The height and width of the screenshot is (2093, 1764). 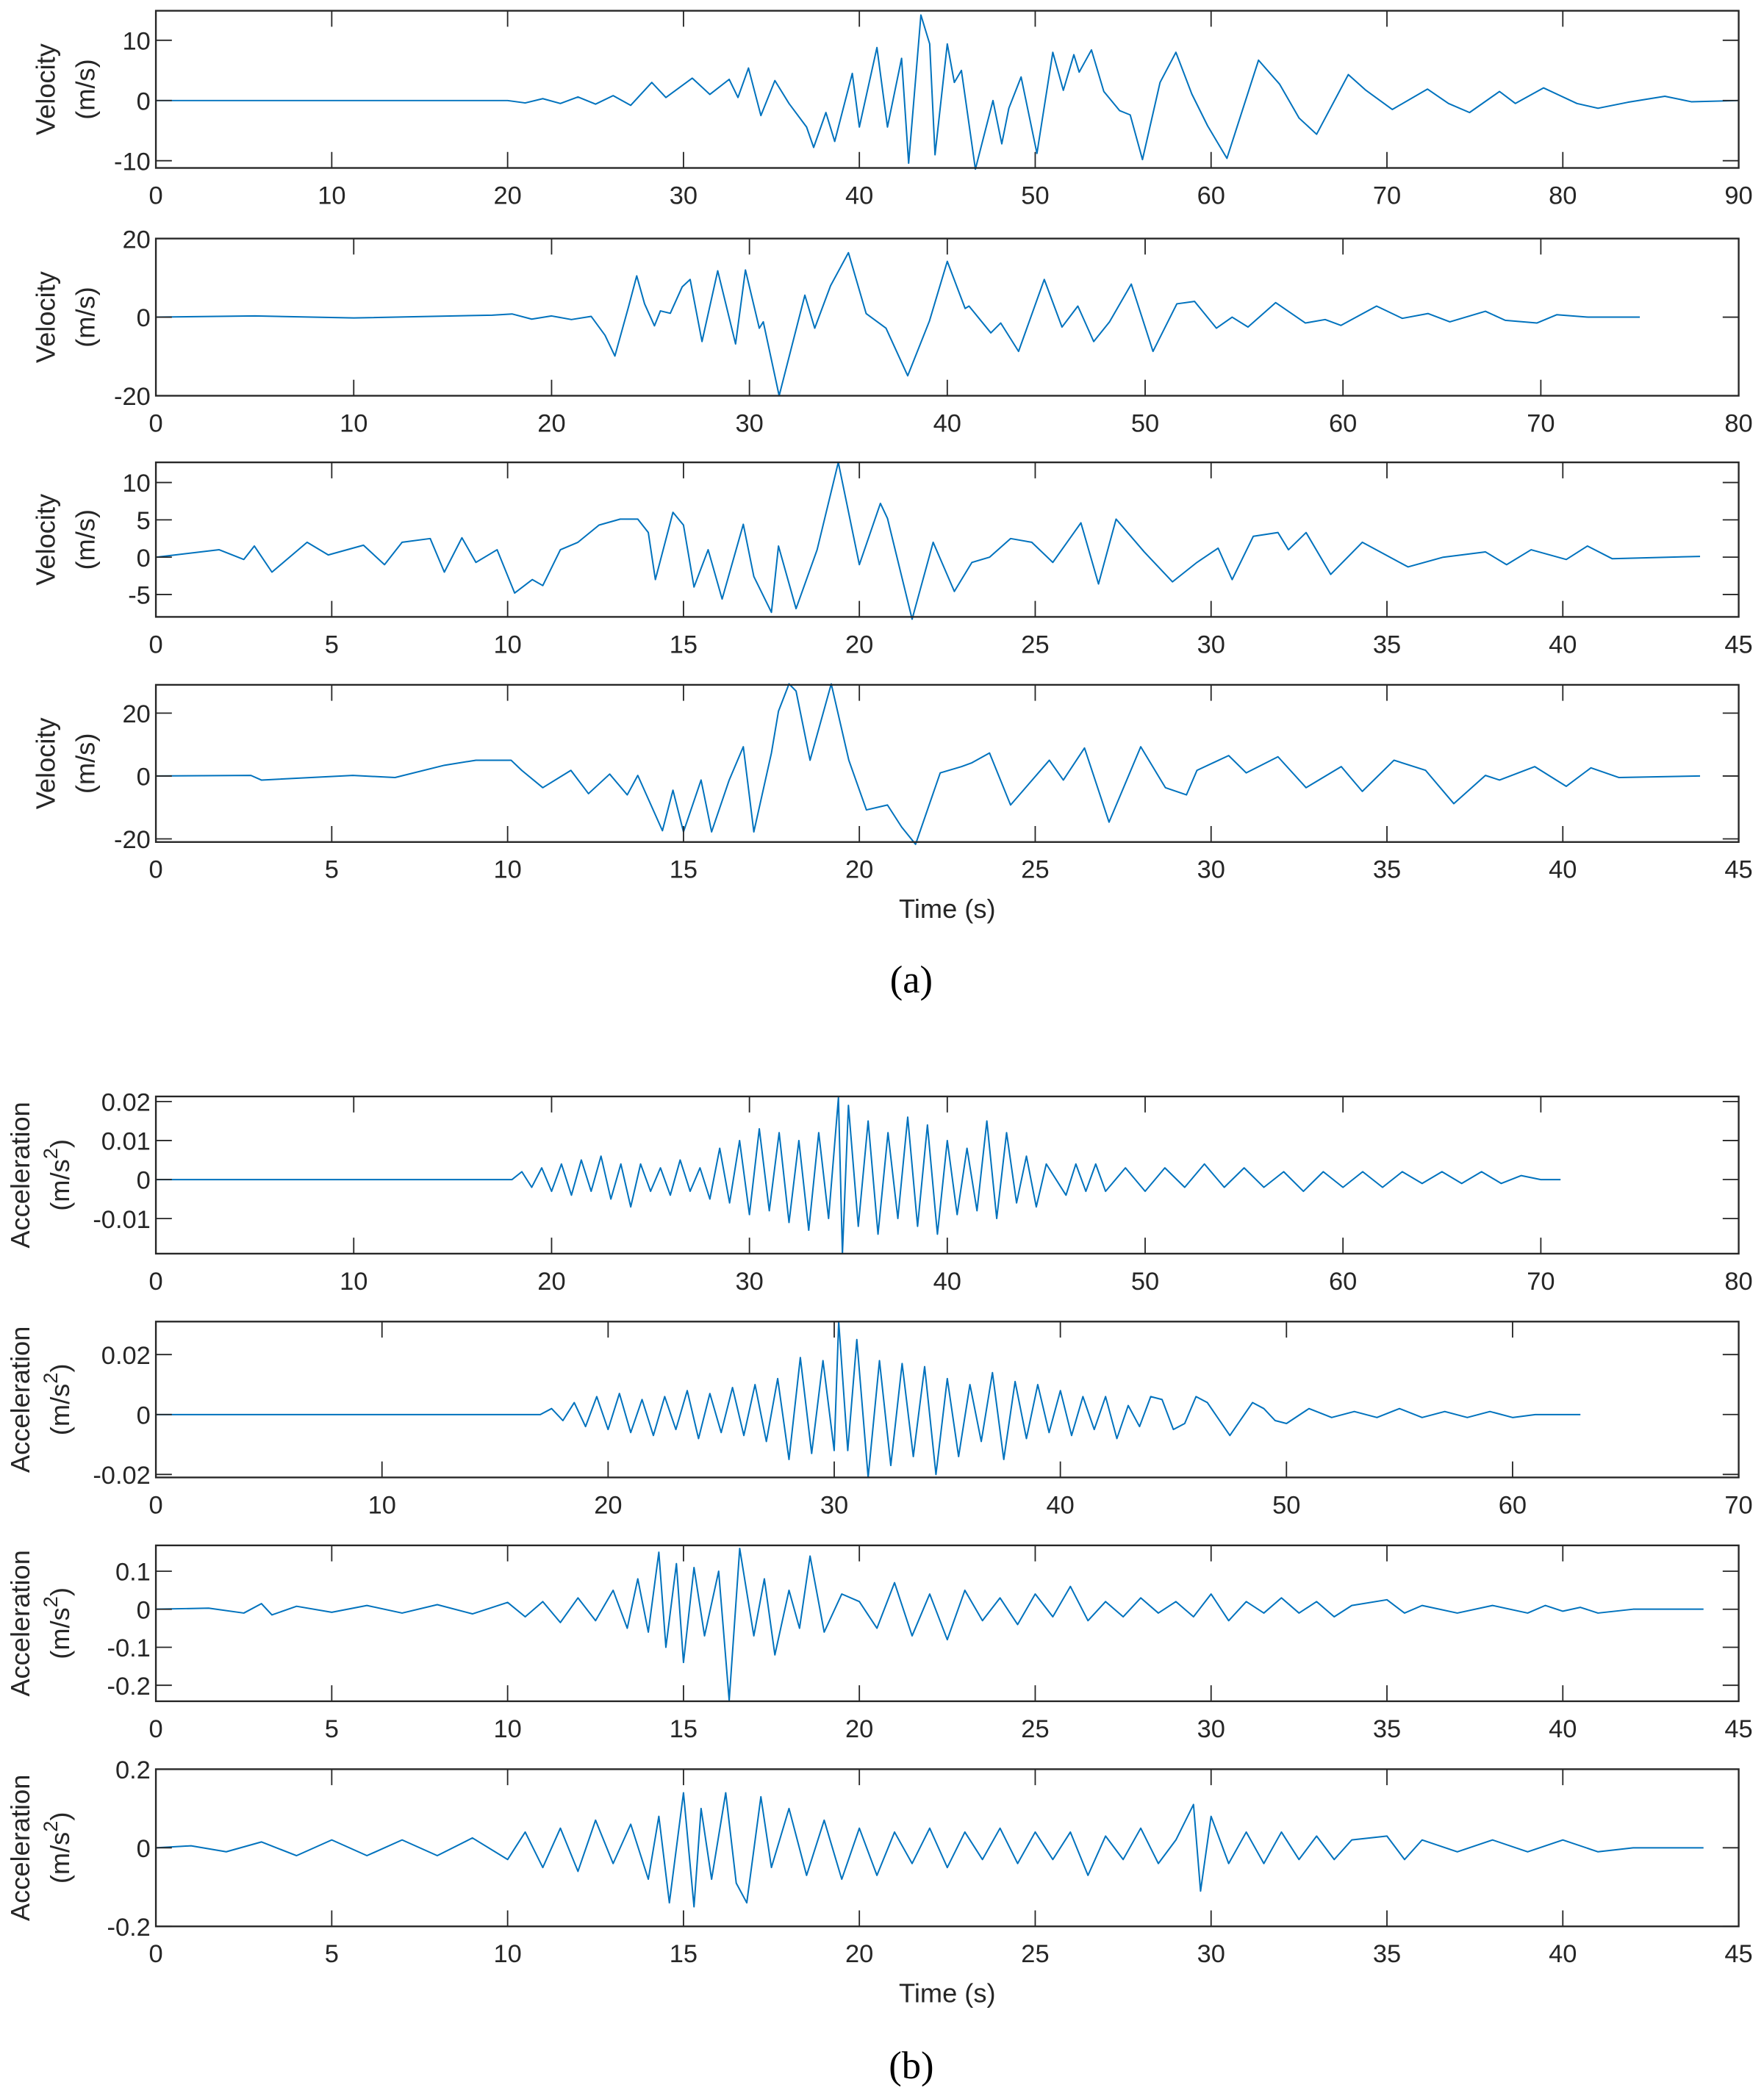 I want to click on y-tick-label: 5, so click(x=144, y=521).